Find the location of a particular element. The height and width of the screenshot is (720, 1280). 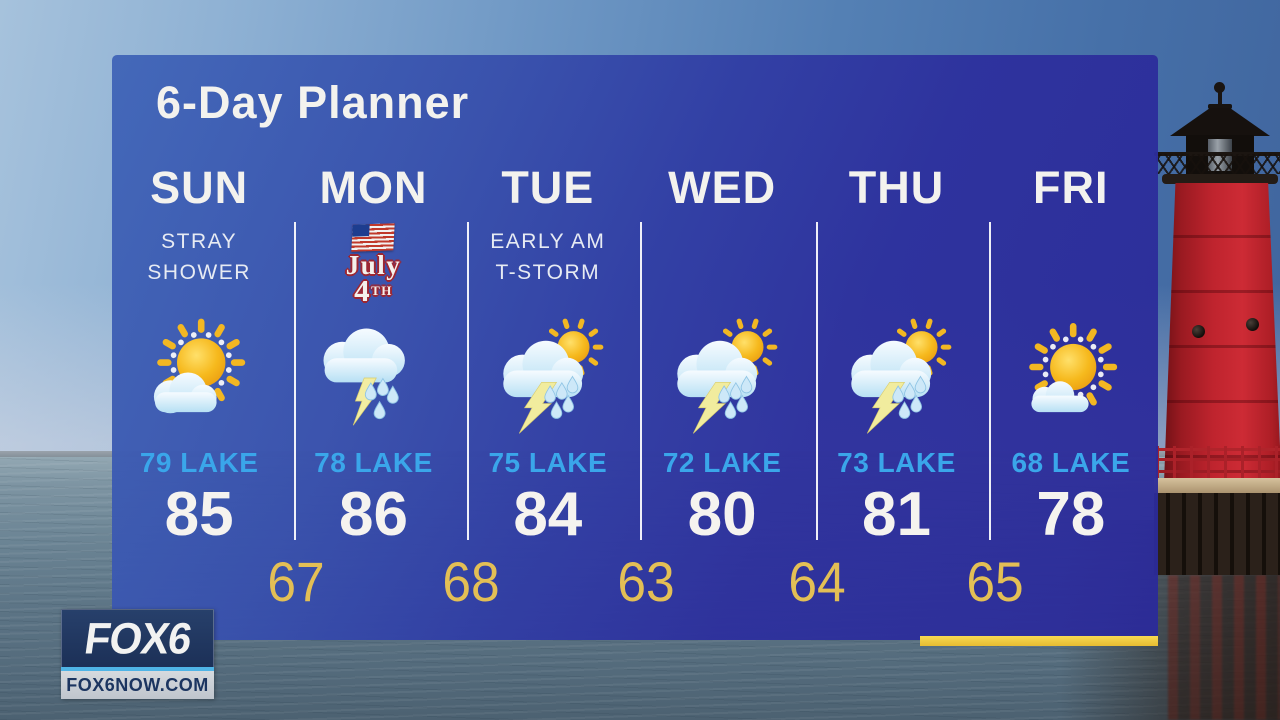

sun-behind-cloud-icon is located at coordinates (199, 378).